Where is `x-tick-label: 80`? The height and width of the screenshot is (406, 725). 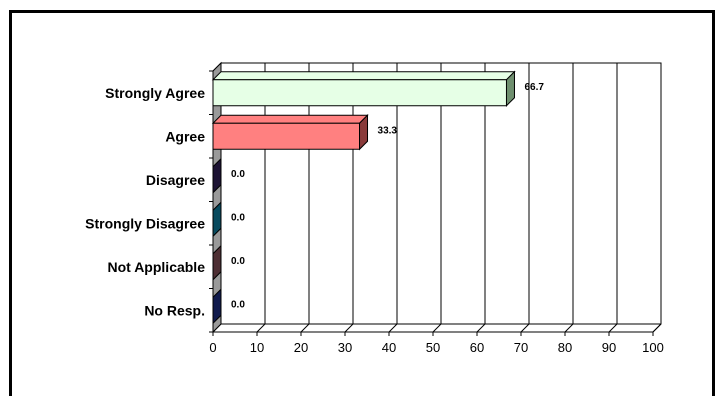 x-tick-label: 80 is located at coordinates (565, 347).